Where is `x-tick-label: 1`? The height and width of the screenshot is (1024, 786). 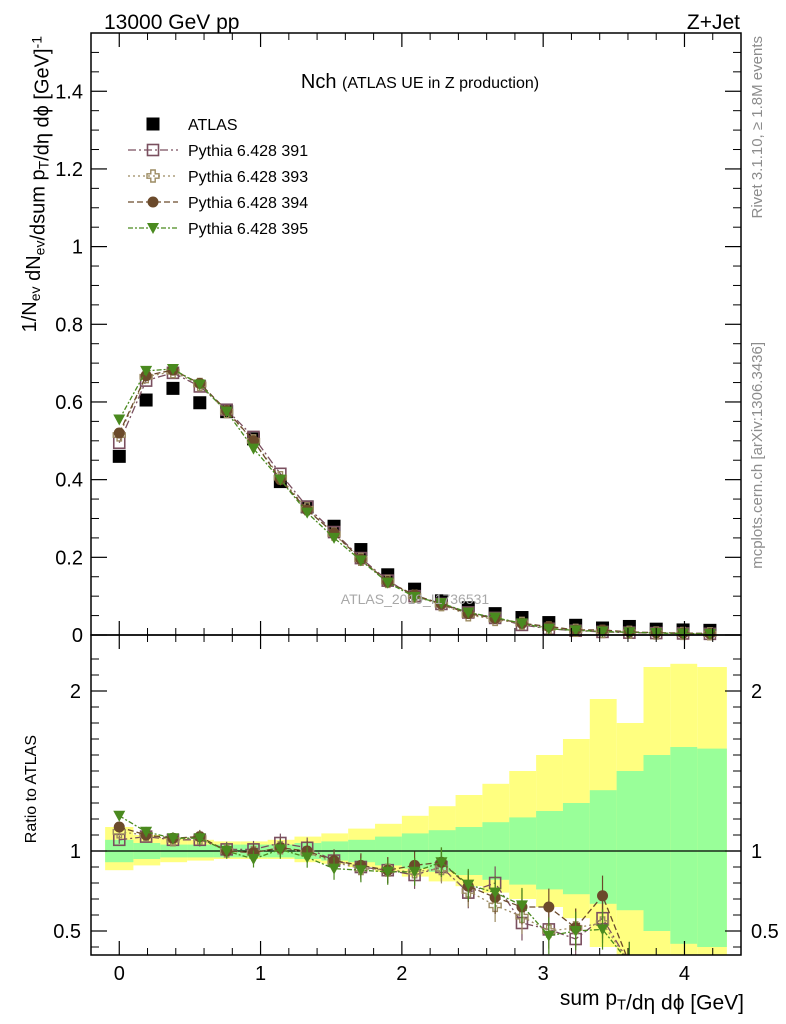
x-tick-label: 1 is located at coordinates (260, 974).